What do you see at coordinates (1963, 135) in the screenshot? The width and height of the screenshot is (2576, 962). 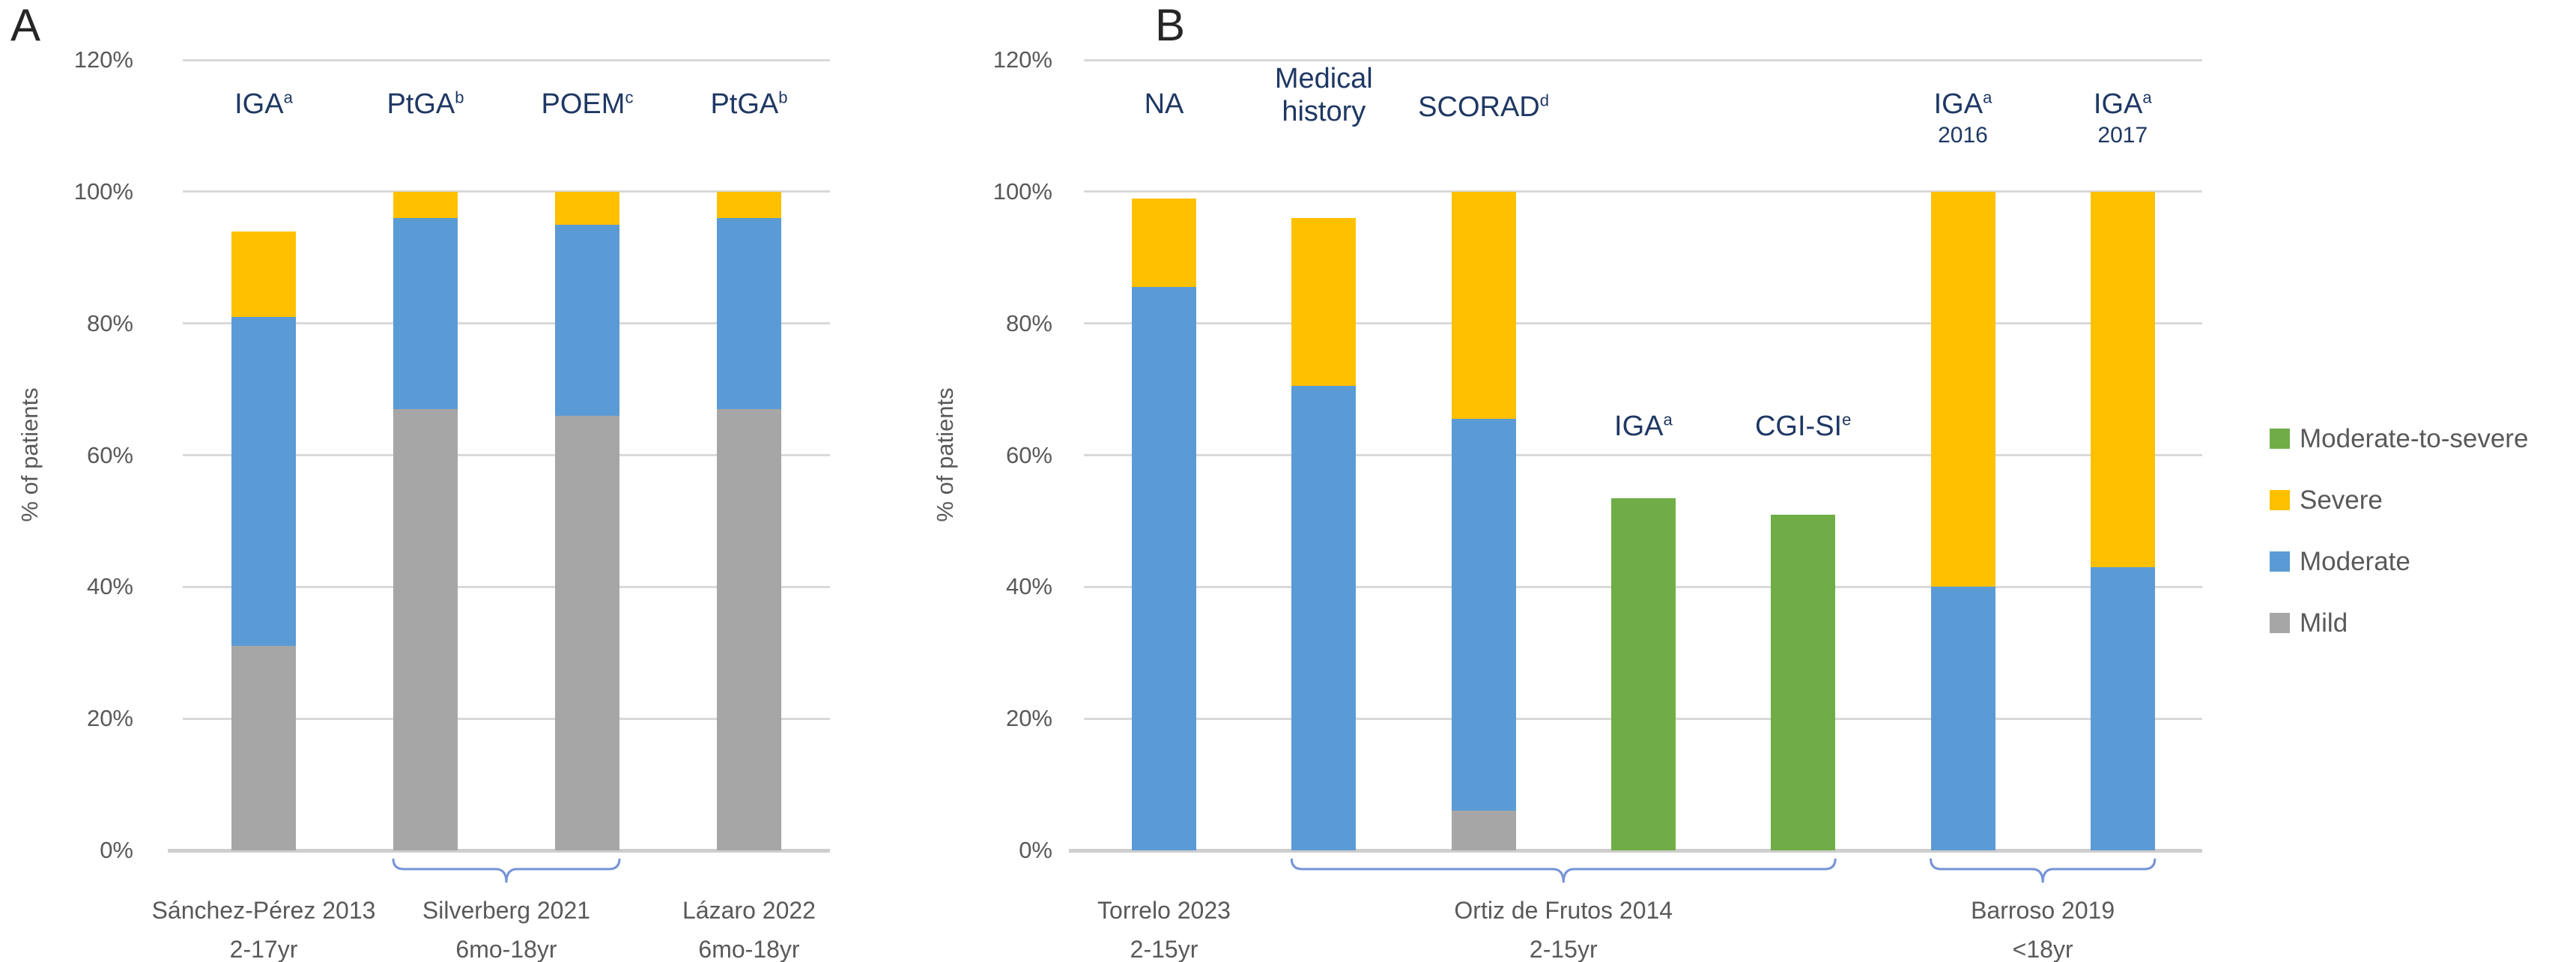 I see `measure-year-label: 2016` at bounding box center [1963, 135].